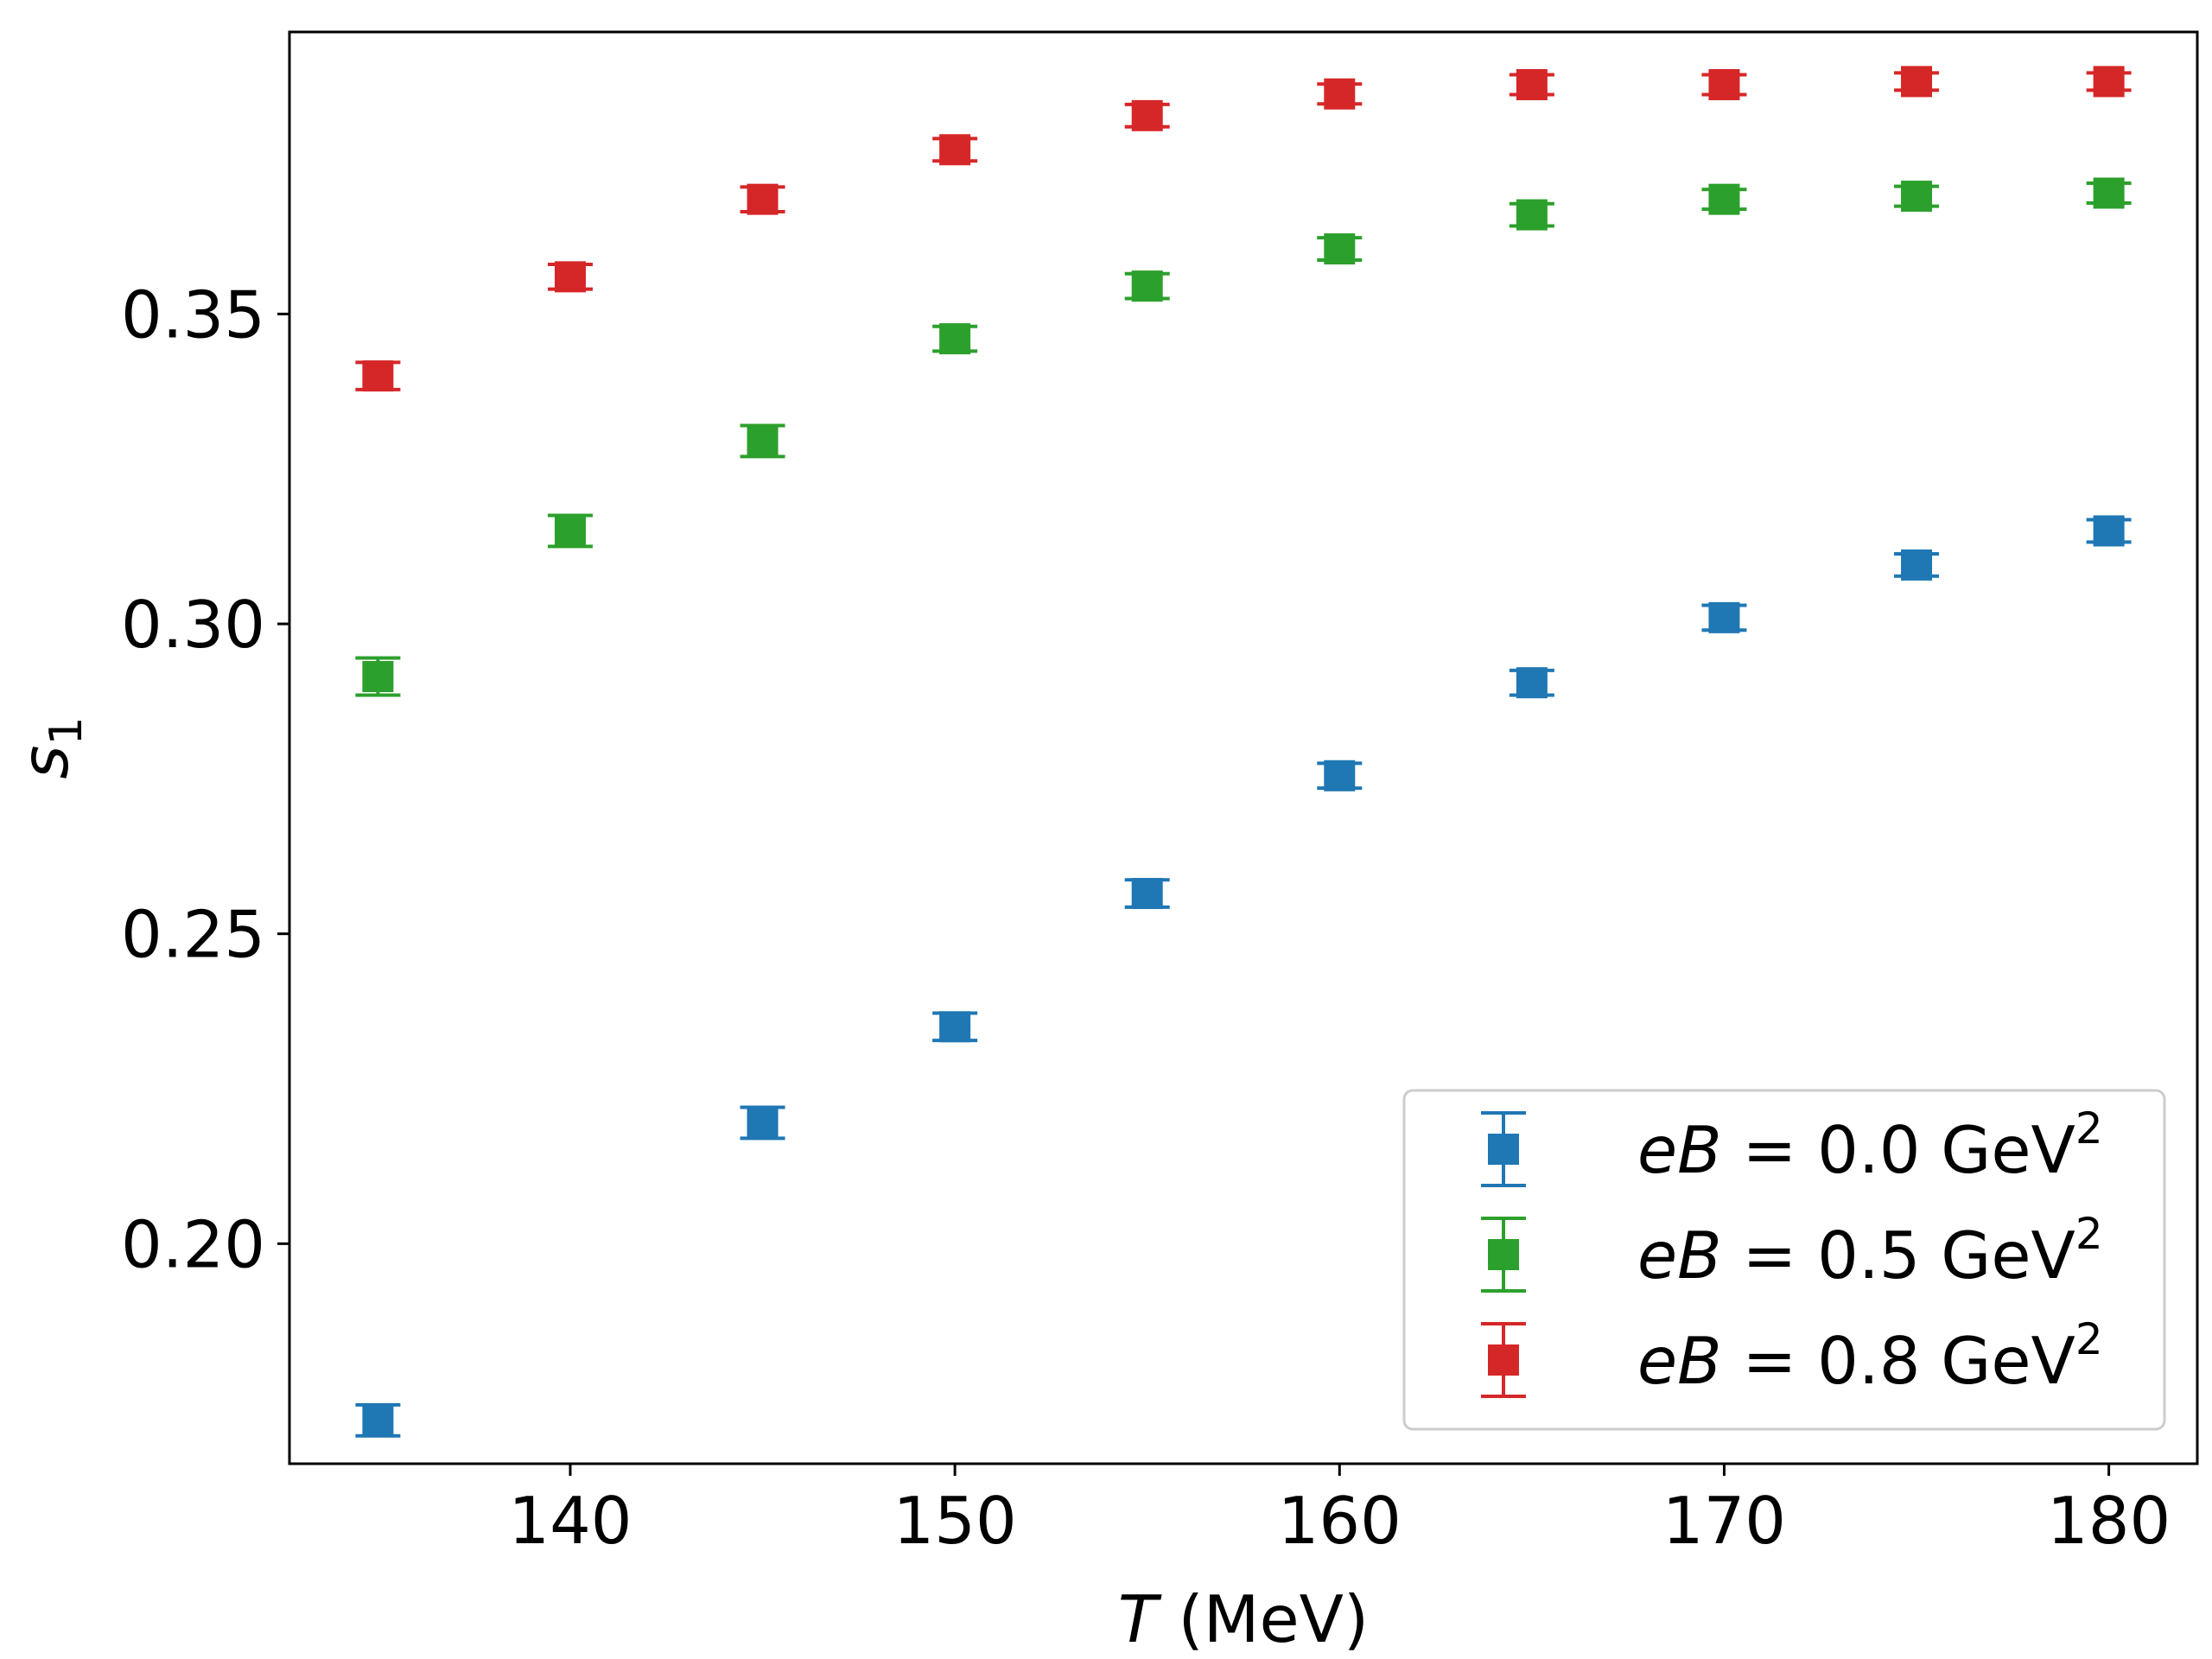  What do you see at coordinates (193, 314) in the screenshot?
I see `y-tick-label: 0.35` at bounding box center [193, 314].